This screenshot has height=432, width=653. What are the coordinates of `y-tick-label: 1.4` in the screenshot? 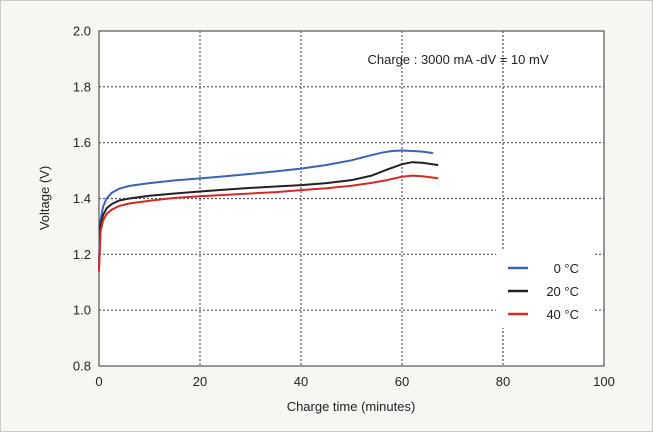 It's located at (82, 198).